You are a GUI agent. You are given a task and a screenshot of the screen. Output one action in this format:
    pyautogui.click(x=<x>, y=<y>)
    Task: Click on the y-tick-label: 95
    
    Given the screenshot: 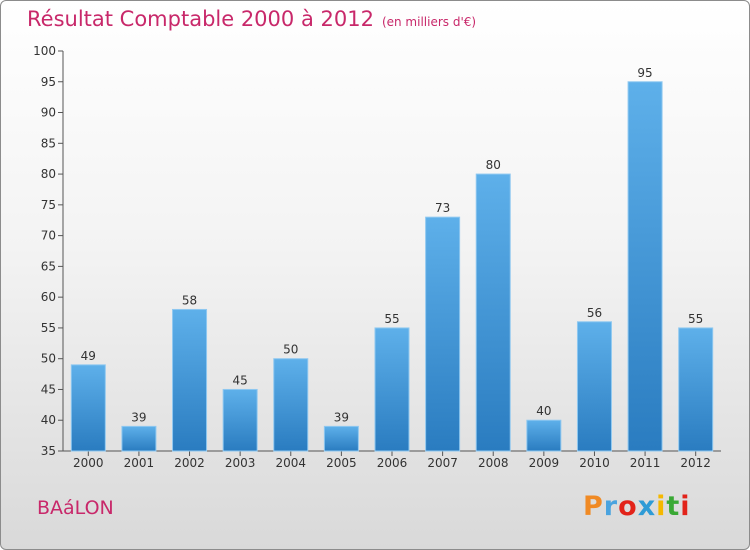 What is the action you would take?
    pyautogui.click(x=48, y=82)
    